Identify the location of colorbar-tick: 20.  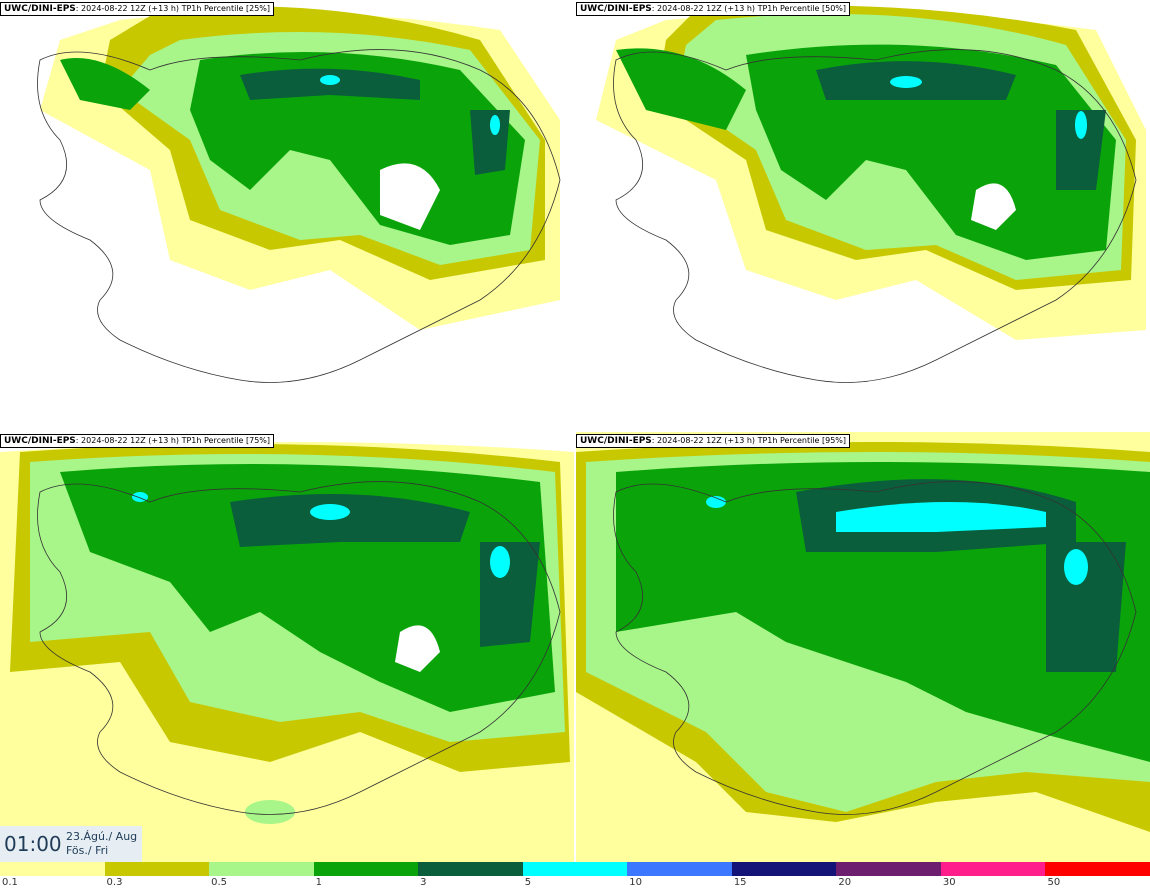
(845, 882).